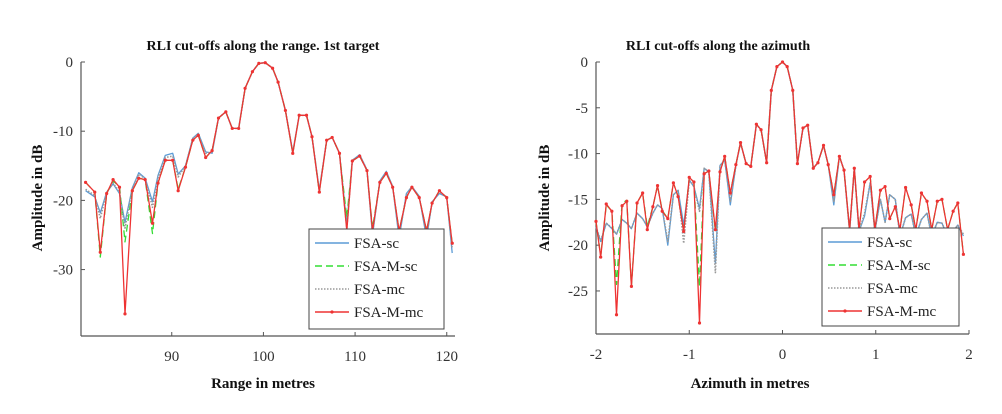  What do you see at coordinates (783, 355) in the screenshot?
I see `x-tick-label: 0` at bounding box center [783, 355].